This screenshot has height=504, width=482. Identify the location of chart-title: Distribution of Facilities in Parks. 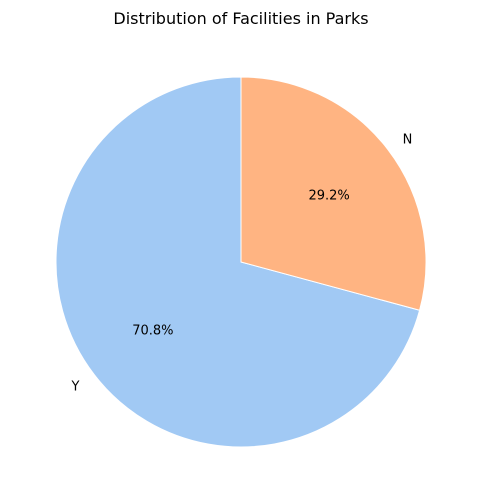
(240, 18).